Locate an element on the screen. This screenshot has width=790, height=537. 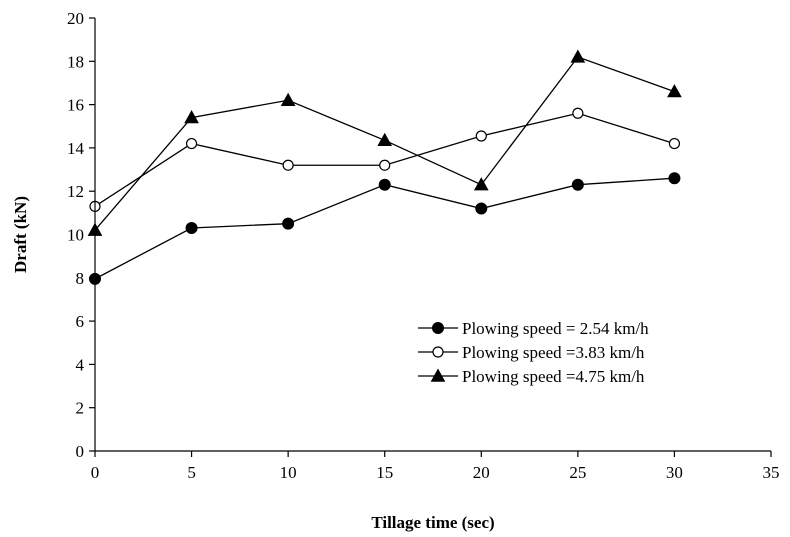
x-tick-label: 10 is located at coordinates (288, 472).